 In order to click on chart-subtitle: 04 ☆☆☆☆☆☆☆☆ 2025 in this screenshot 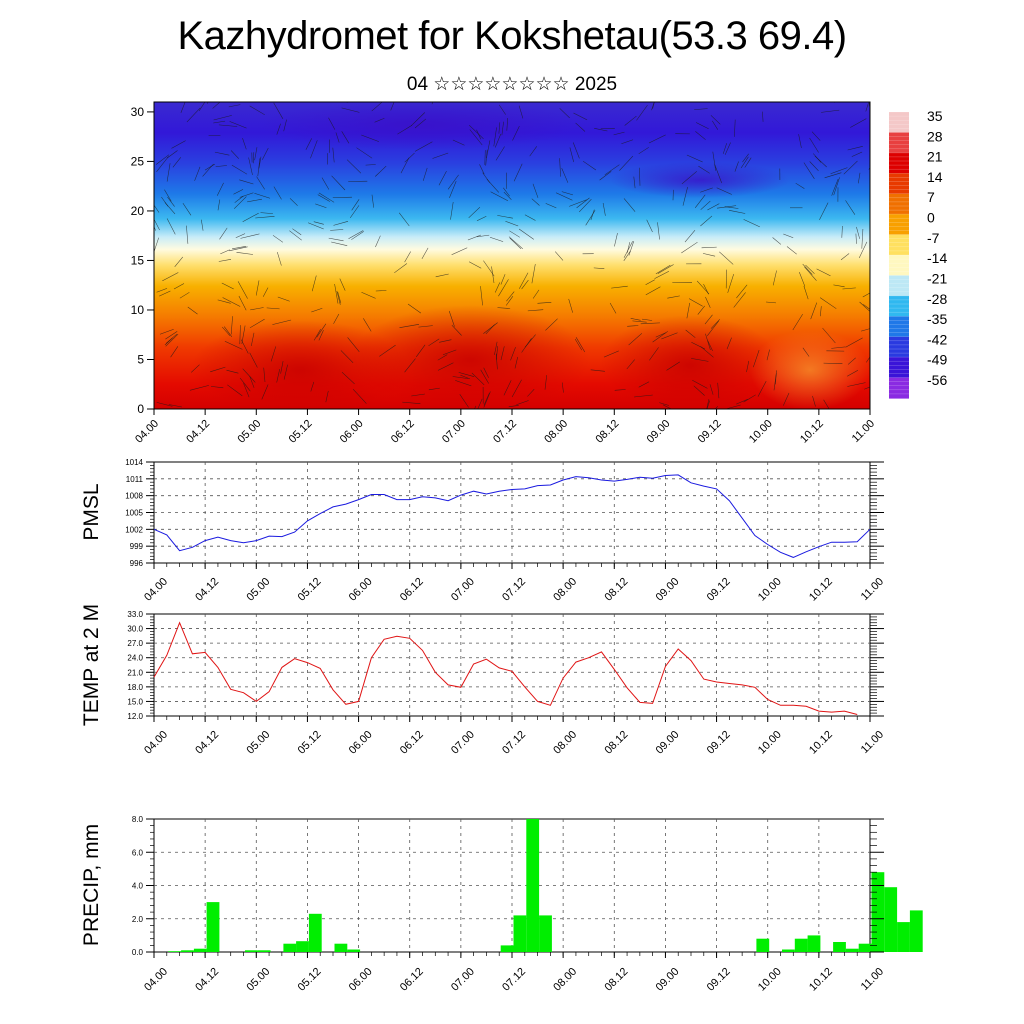, I will do `click(512, 84)`.